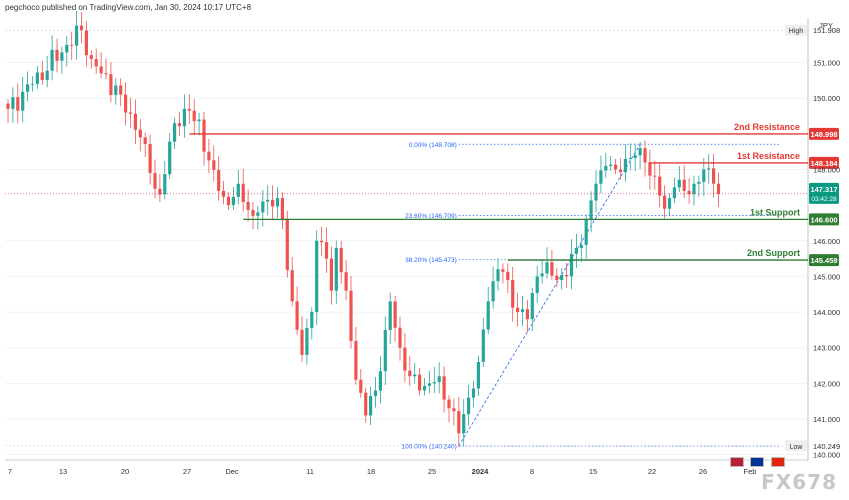  I want to click on level-name-label: 1st Resistance, so click(768, 156).